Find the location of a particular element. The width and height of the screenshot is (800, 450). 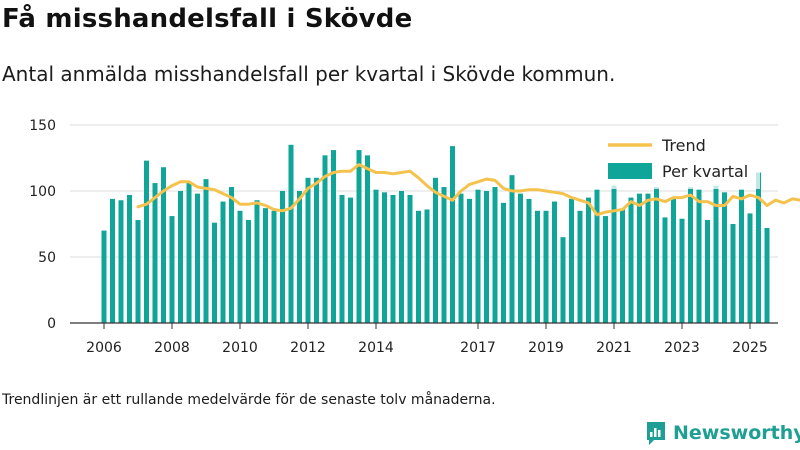

x-tick-label-2025: 2025 is located at coordinates (750, 348).